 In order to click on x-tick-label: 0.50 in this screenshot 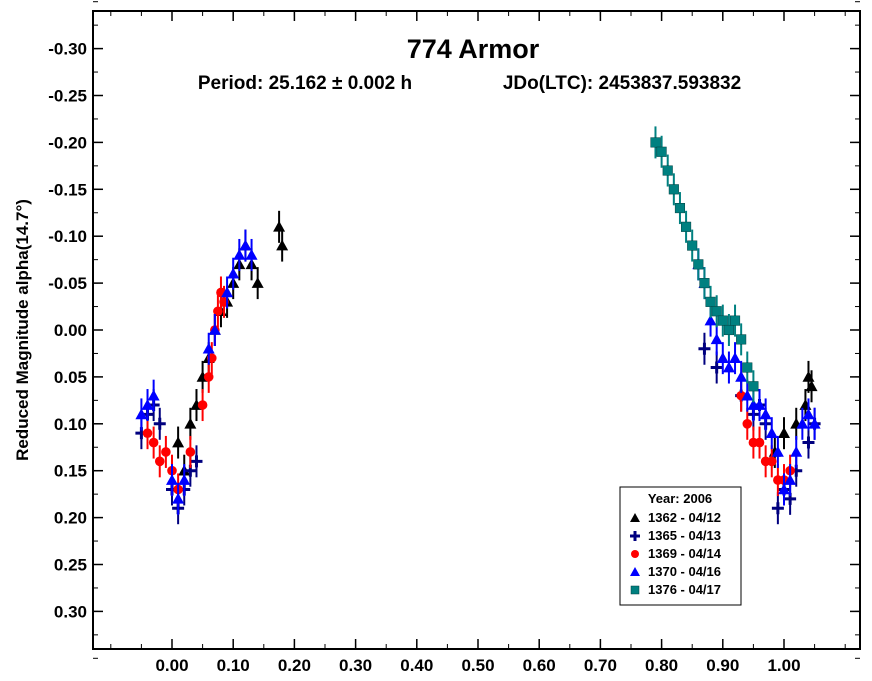, I will do `click(477, 665)`.